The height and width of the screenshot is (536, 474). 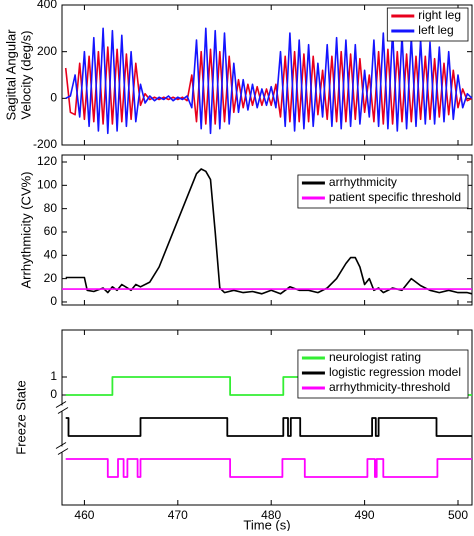 I want to click on y-axis-label: Velocity (deg/s), so click(x=25, y=75).